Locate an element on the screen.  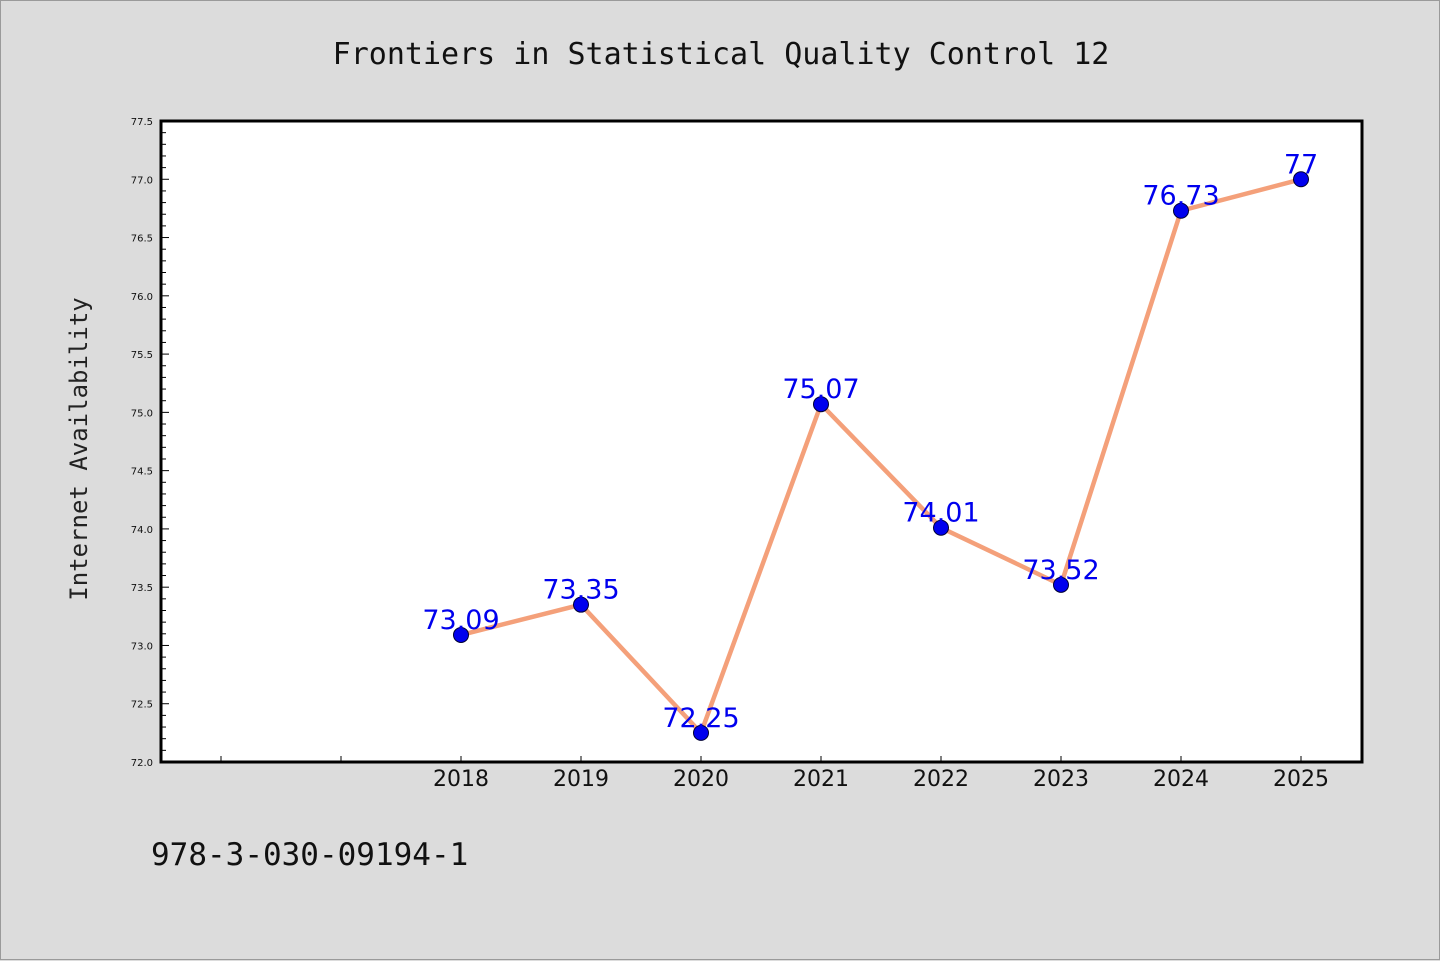
y-tick-label: 72.0 is located at coordinates (142, 763).